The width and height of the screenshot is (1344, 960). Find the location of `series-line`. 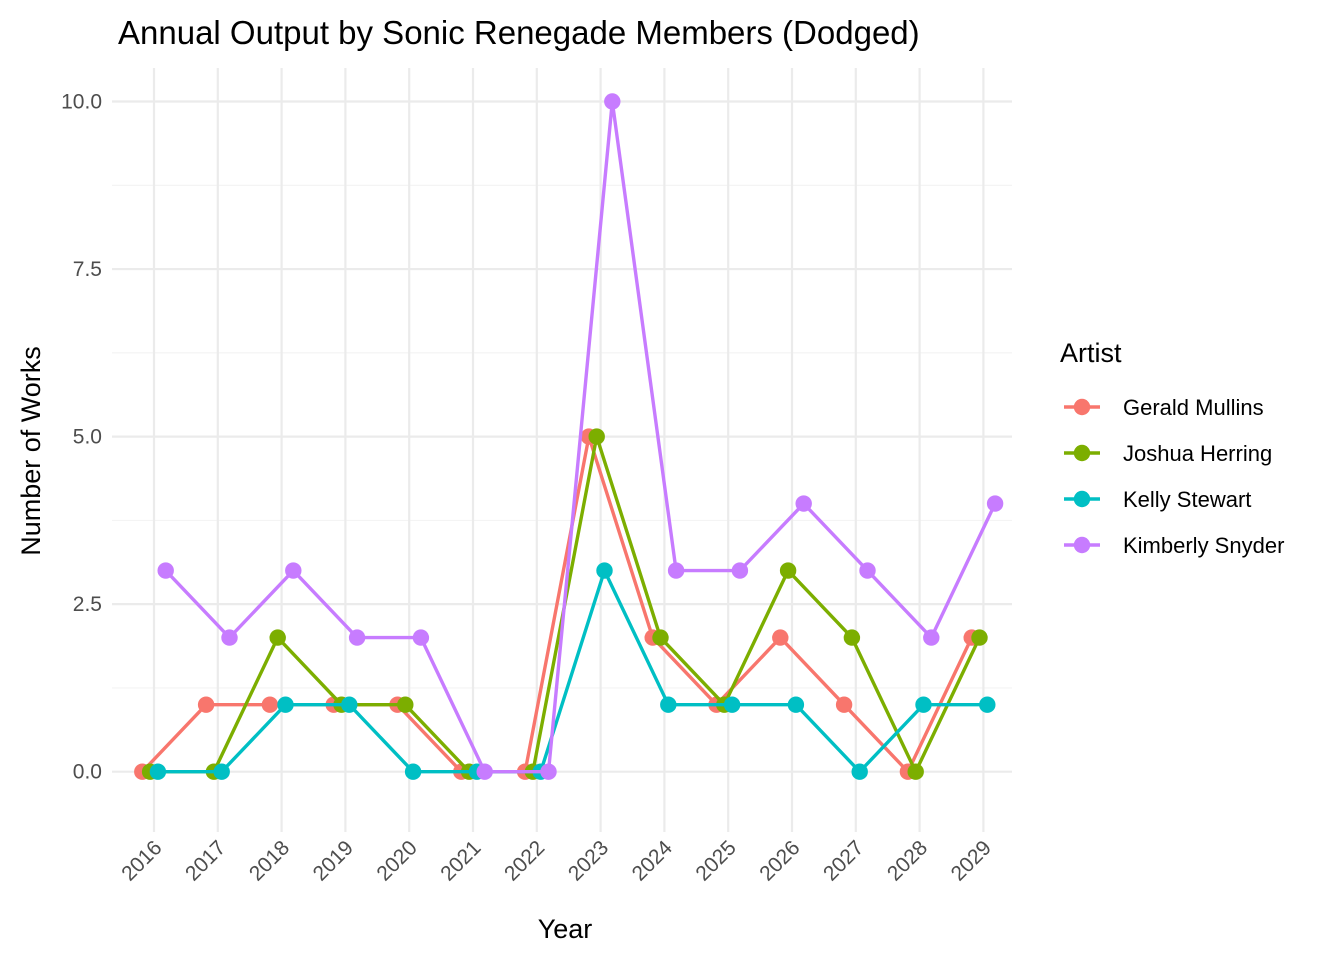

series-line is located at coordinates (572, 671).